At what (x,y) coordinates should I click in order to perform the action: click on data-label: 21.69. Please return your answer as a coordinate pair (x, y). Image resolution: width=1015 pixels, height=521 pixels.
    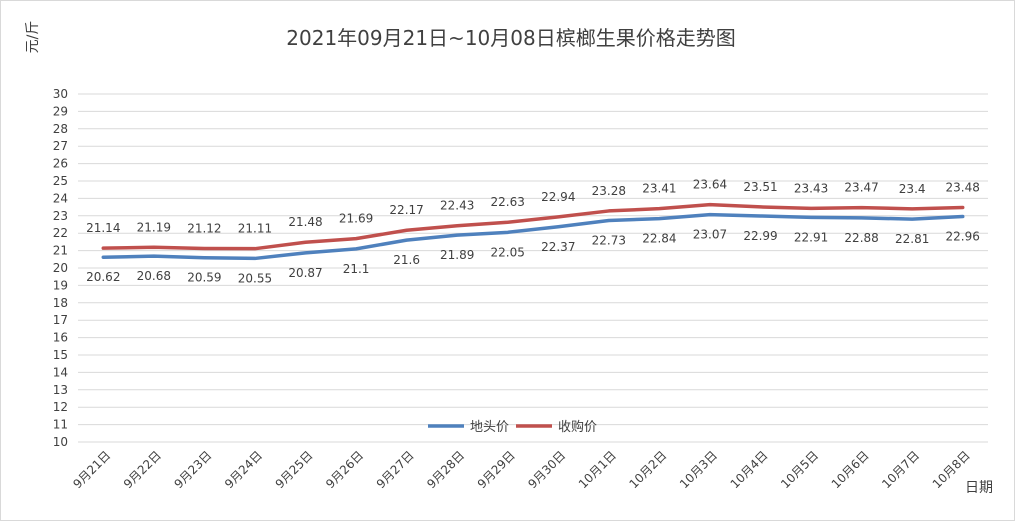
    Looking at the image, I should click on (356, 219).